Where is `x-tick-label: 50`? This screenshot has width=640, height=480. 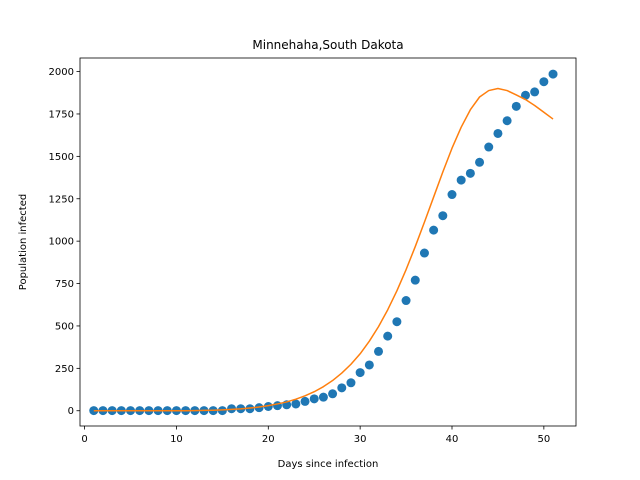
x-tick-label: 50 is located at coordinates (543, 439).